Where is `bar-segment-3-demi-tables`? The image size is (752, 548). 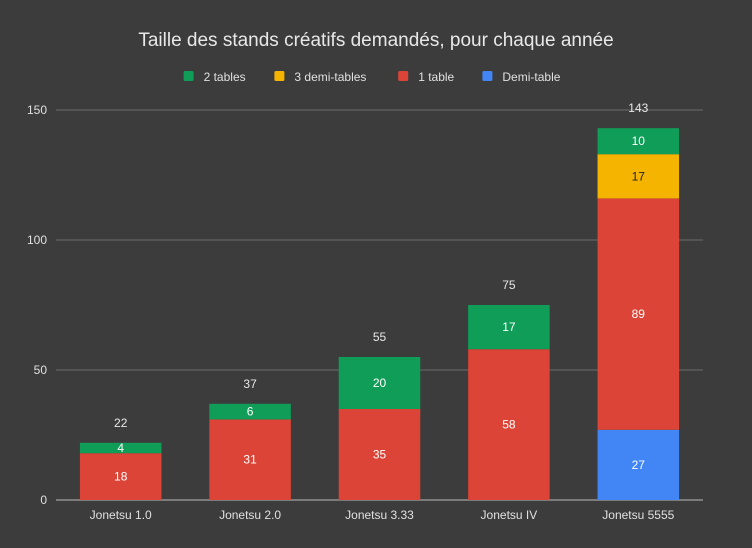
bar-segment-3-demi-tables is located at coordinates (638, 176).